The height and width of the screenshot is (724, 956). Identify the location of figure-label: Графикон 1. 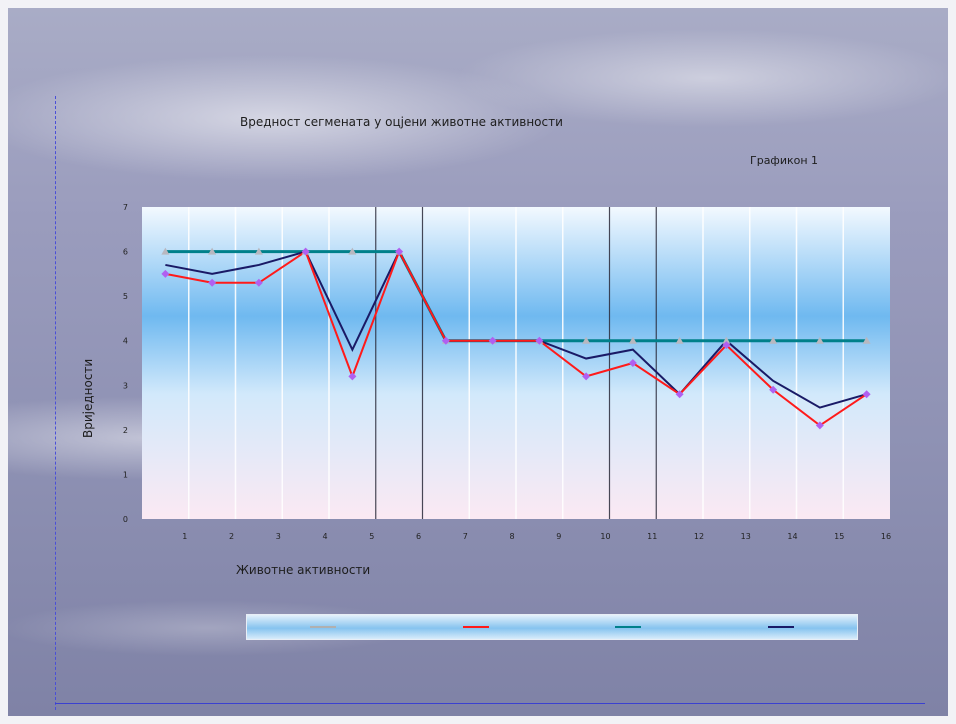
(784, 160).